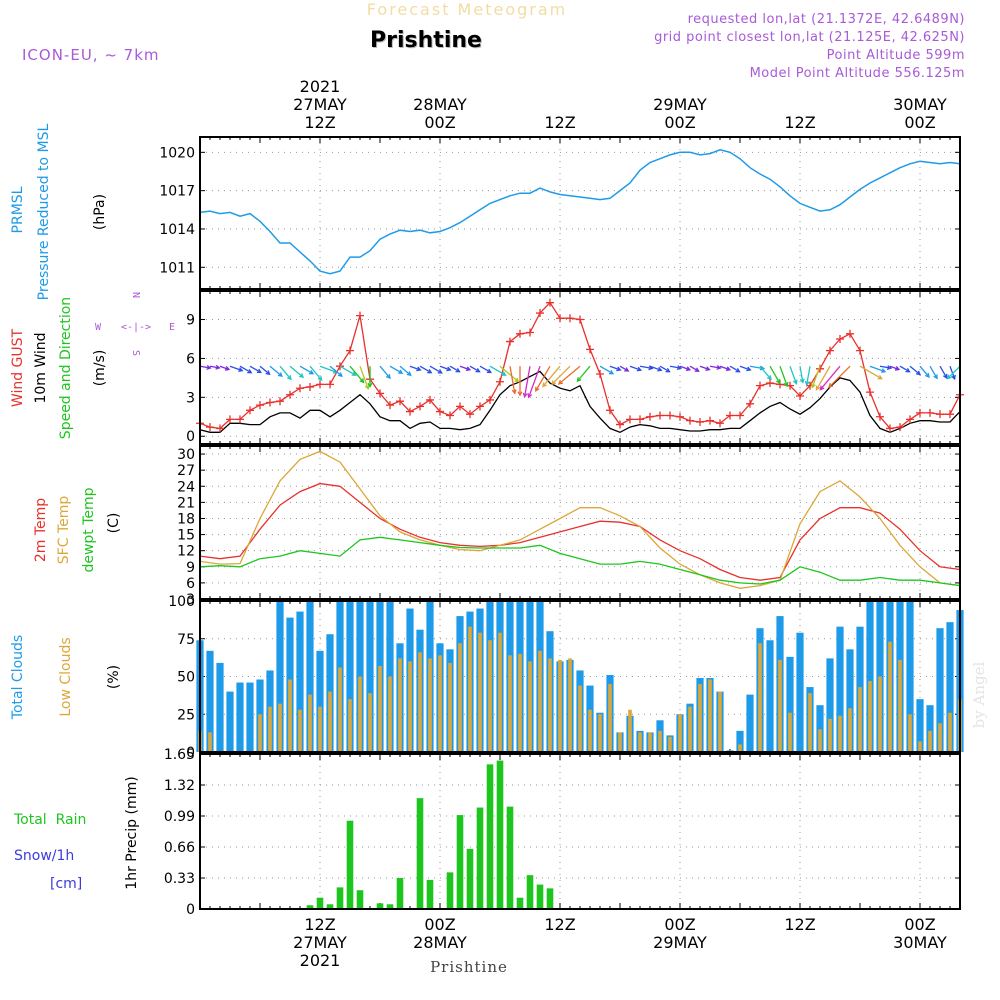 The width and height of the screenshot is (1000, 1000). Describe the element at coordinates (857, 73) in the screenshot. I see `model-altitude: Model Point Altitude 556.125m` at that location.